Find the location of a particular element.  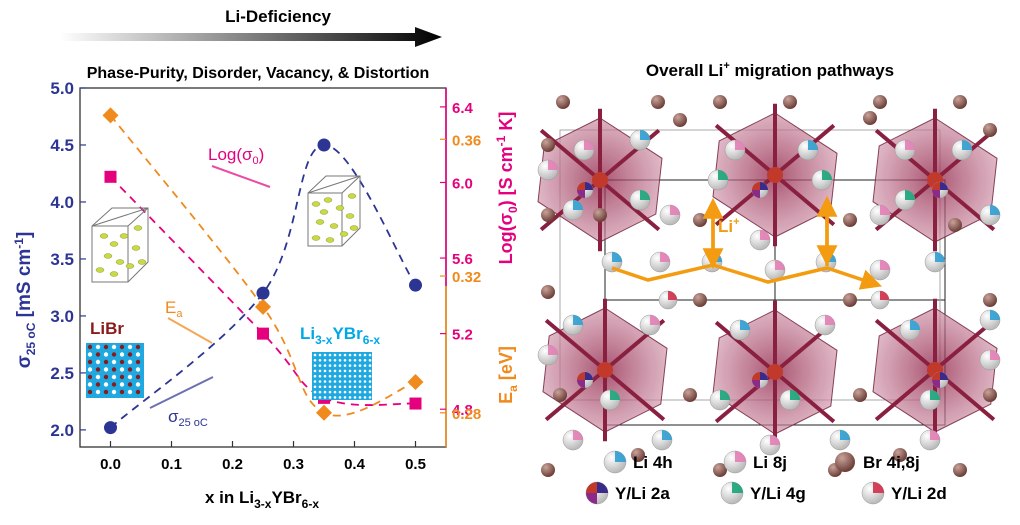

y-left-tick-label: 3.0 is located at coordinates (62, 316).